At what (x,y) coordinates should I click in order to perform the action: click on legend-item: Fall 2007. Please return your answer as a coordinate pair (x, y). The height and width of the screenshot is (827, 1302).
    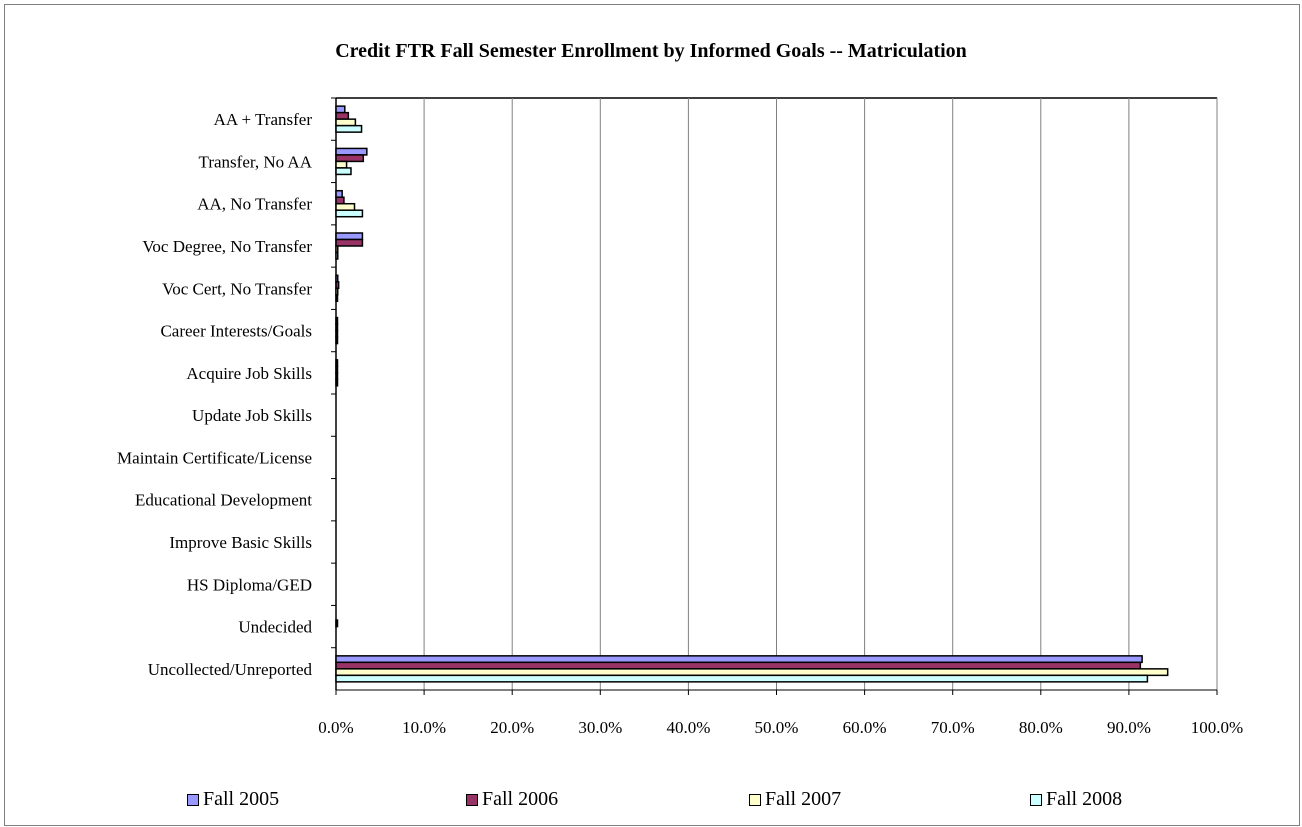
    Looking at the image, I should click on (795, 799).